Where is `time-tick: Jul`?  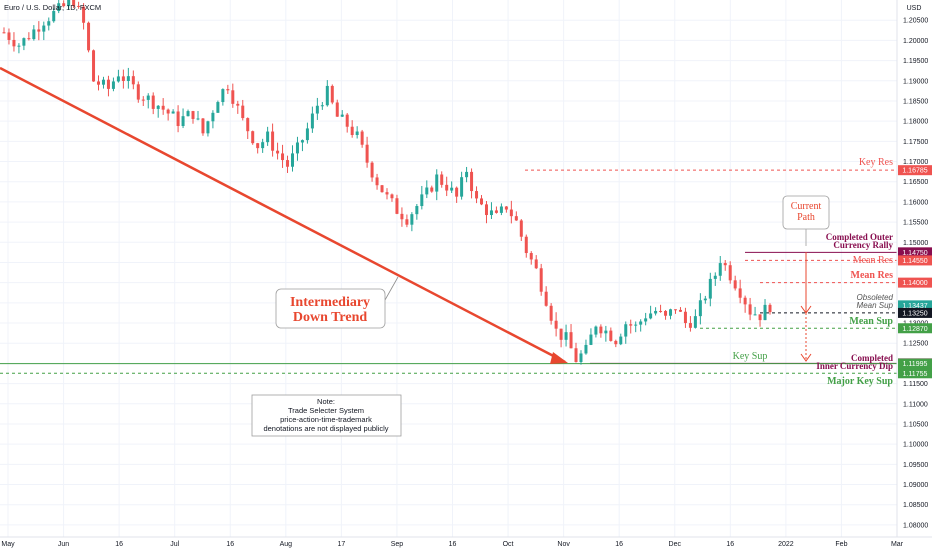
time-tick: Jul is located at coordinates (174, 544).